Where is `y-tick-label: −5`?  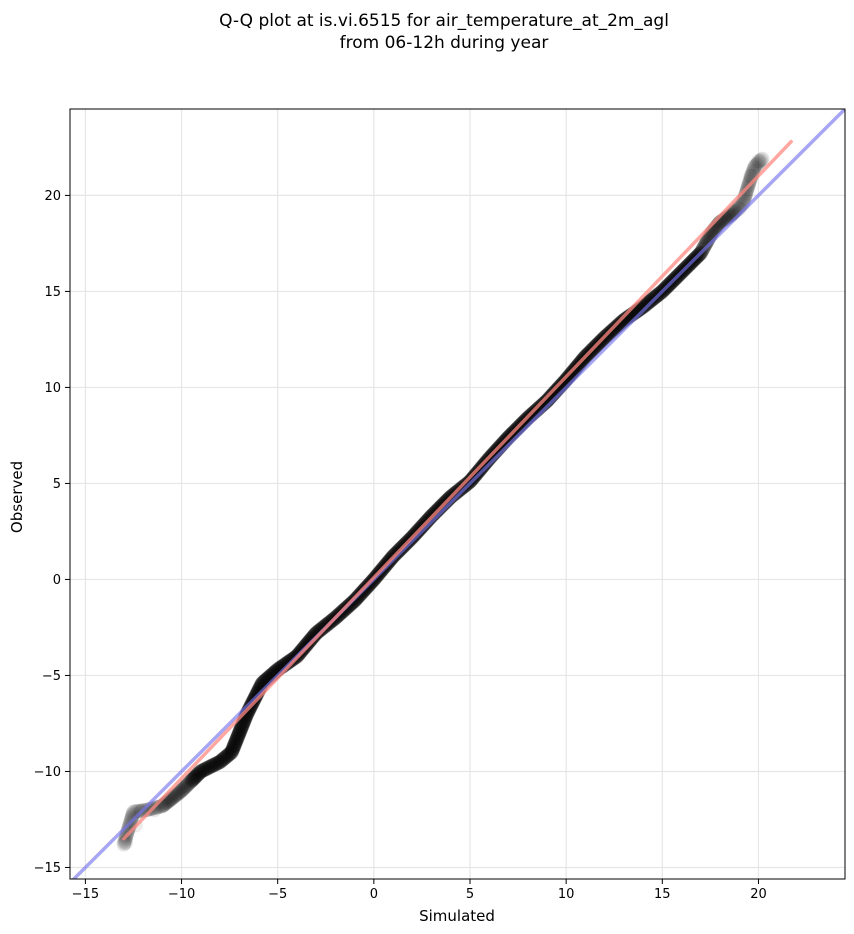
y-tick-label: −5 is located at coordinates (51, 676).